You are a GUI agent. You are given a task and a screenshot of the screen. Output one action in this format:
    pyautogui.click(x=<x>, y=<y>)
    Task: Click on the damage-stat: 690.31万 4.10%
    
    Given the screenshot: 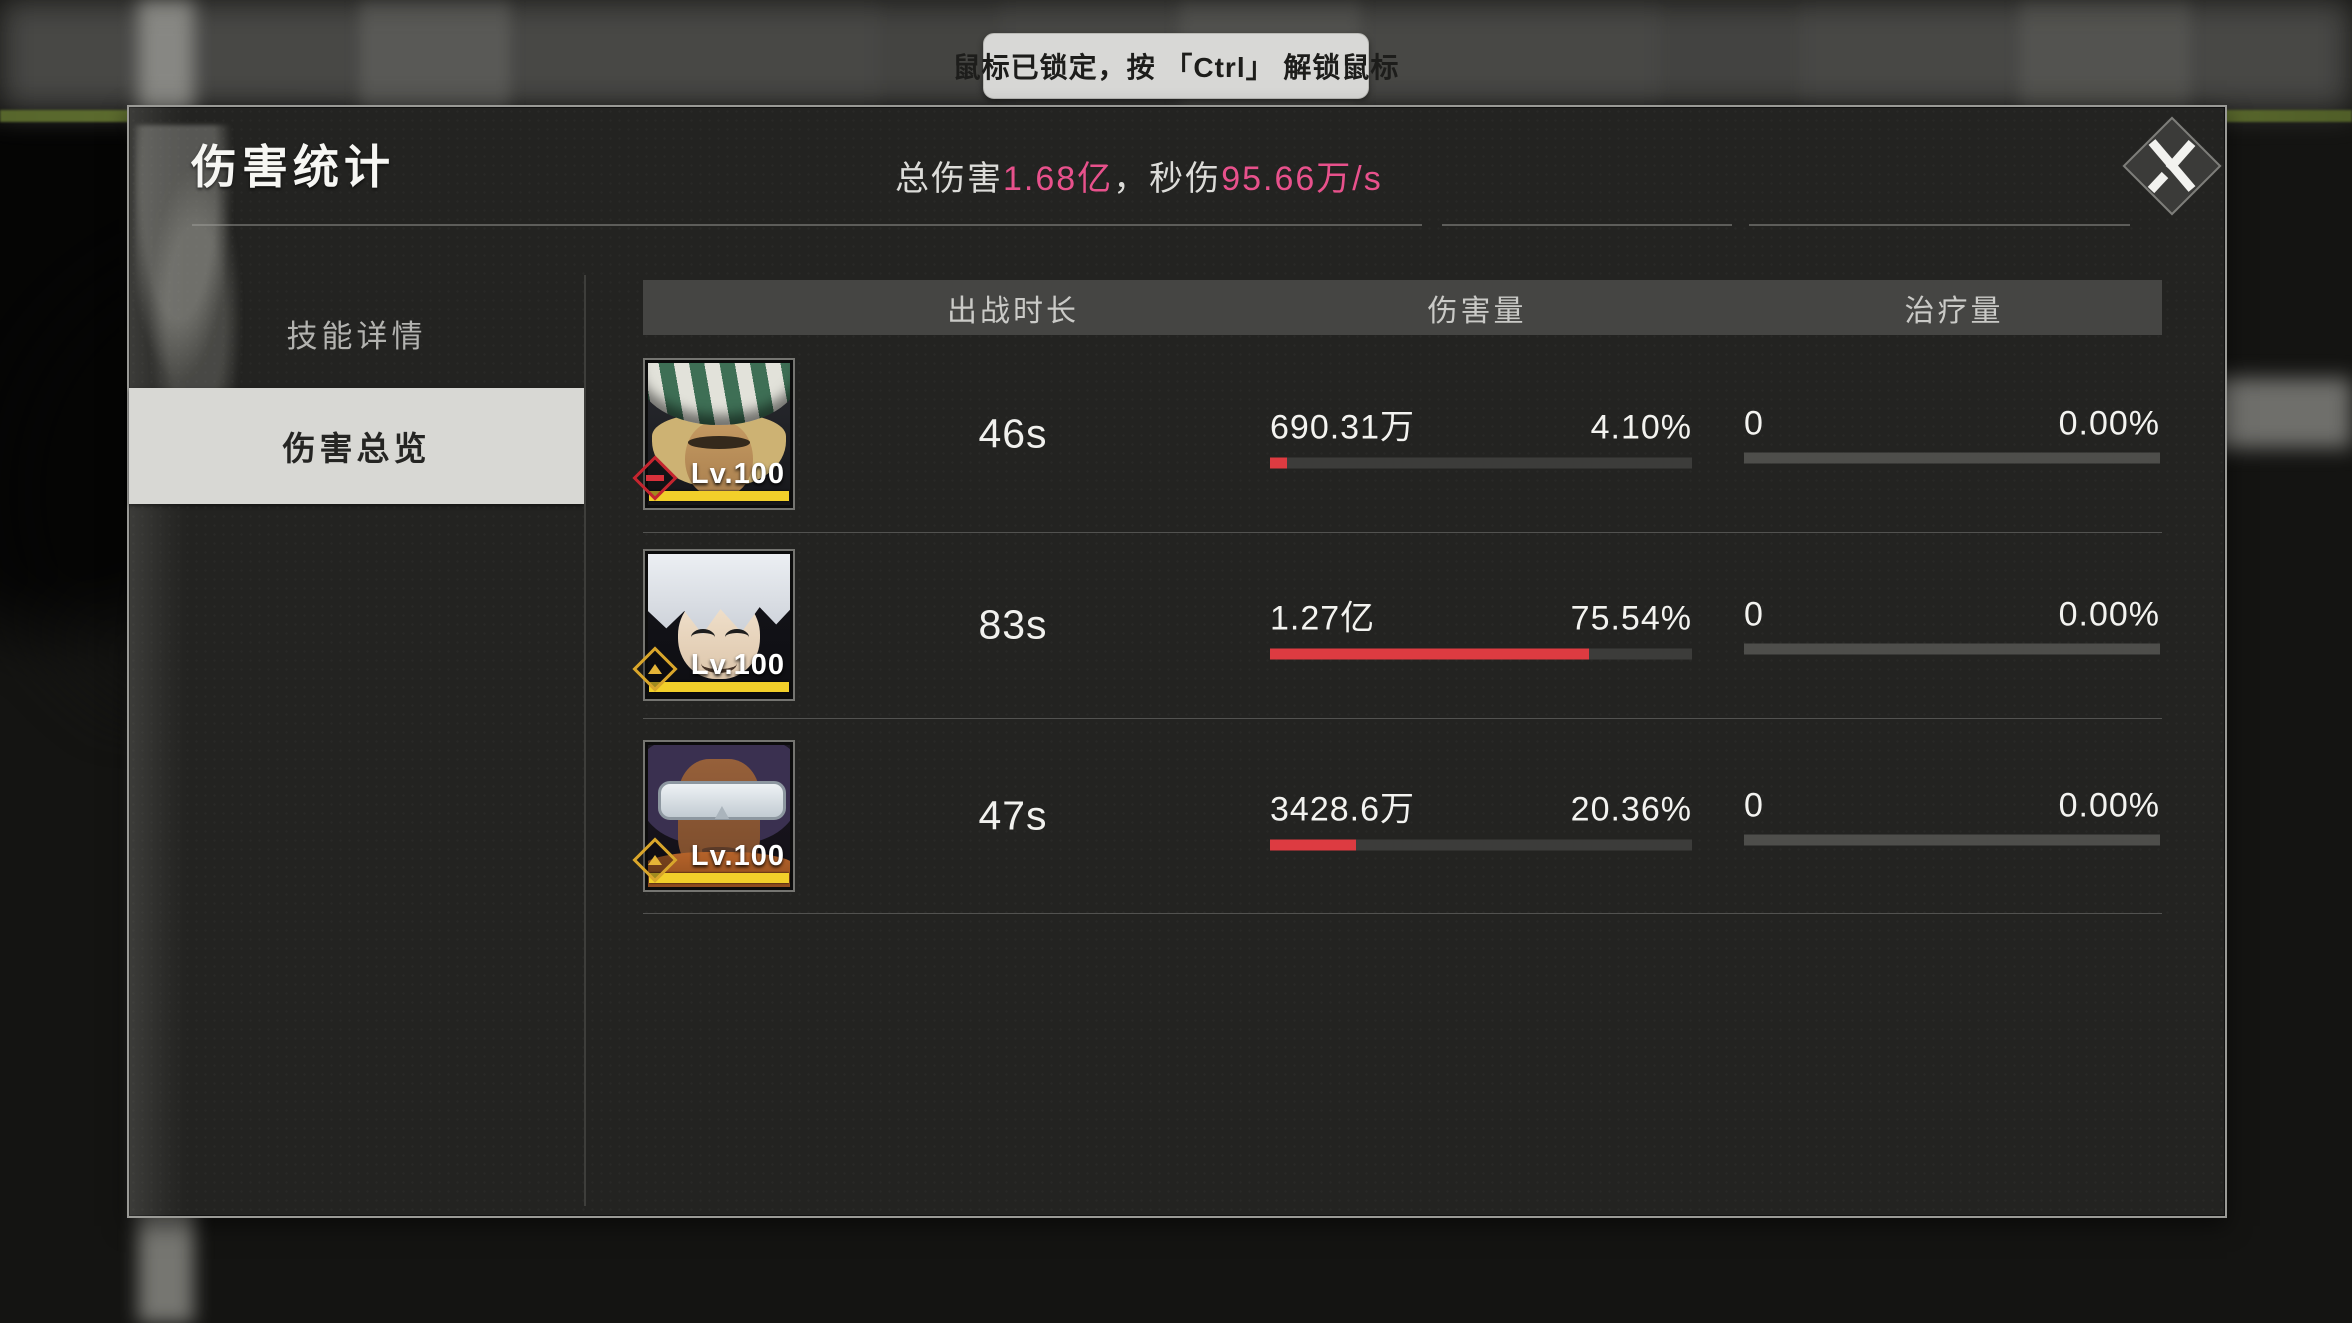 What is the action you would take?
    pyautogui.click(x=1481, y=433)
    